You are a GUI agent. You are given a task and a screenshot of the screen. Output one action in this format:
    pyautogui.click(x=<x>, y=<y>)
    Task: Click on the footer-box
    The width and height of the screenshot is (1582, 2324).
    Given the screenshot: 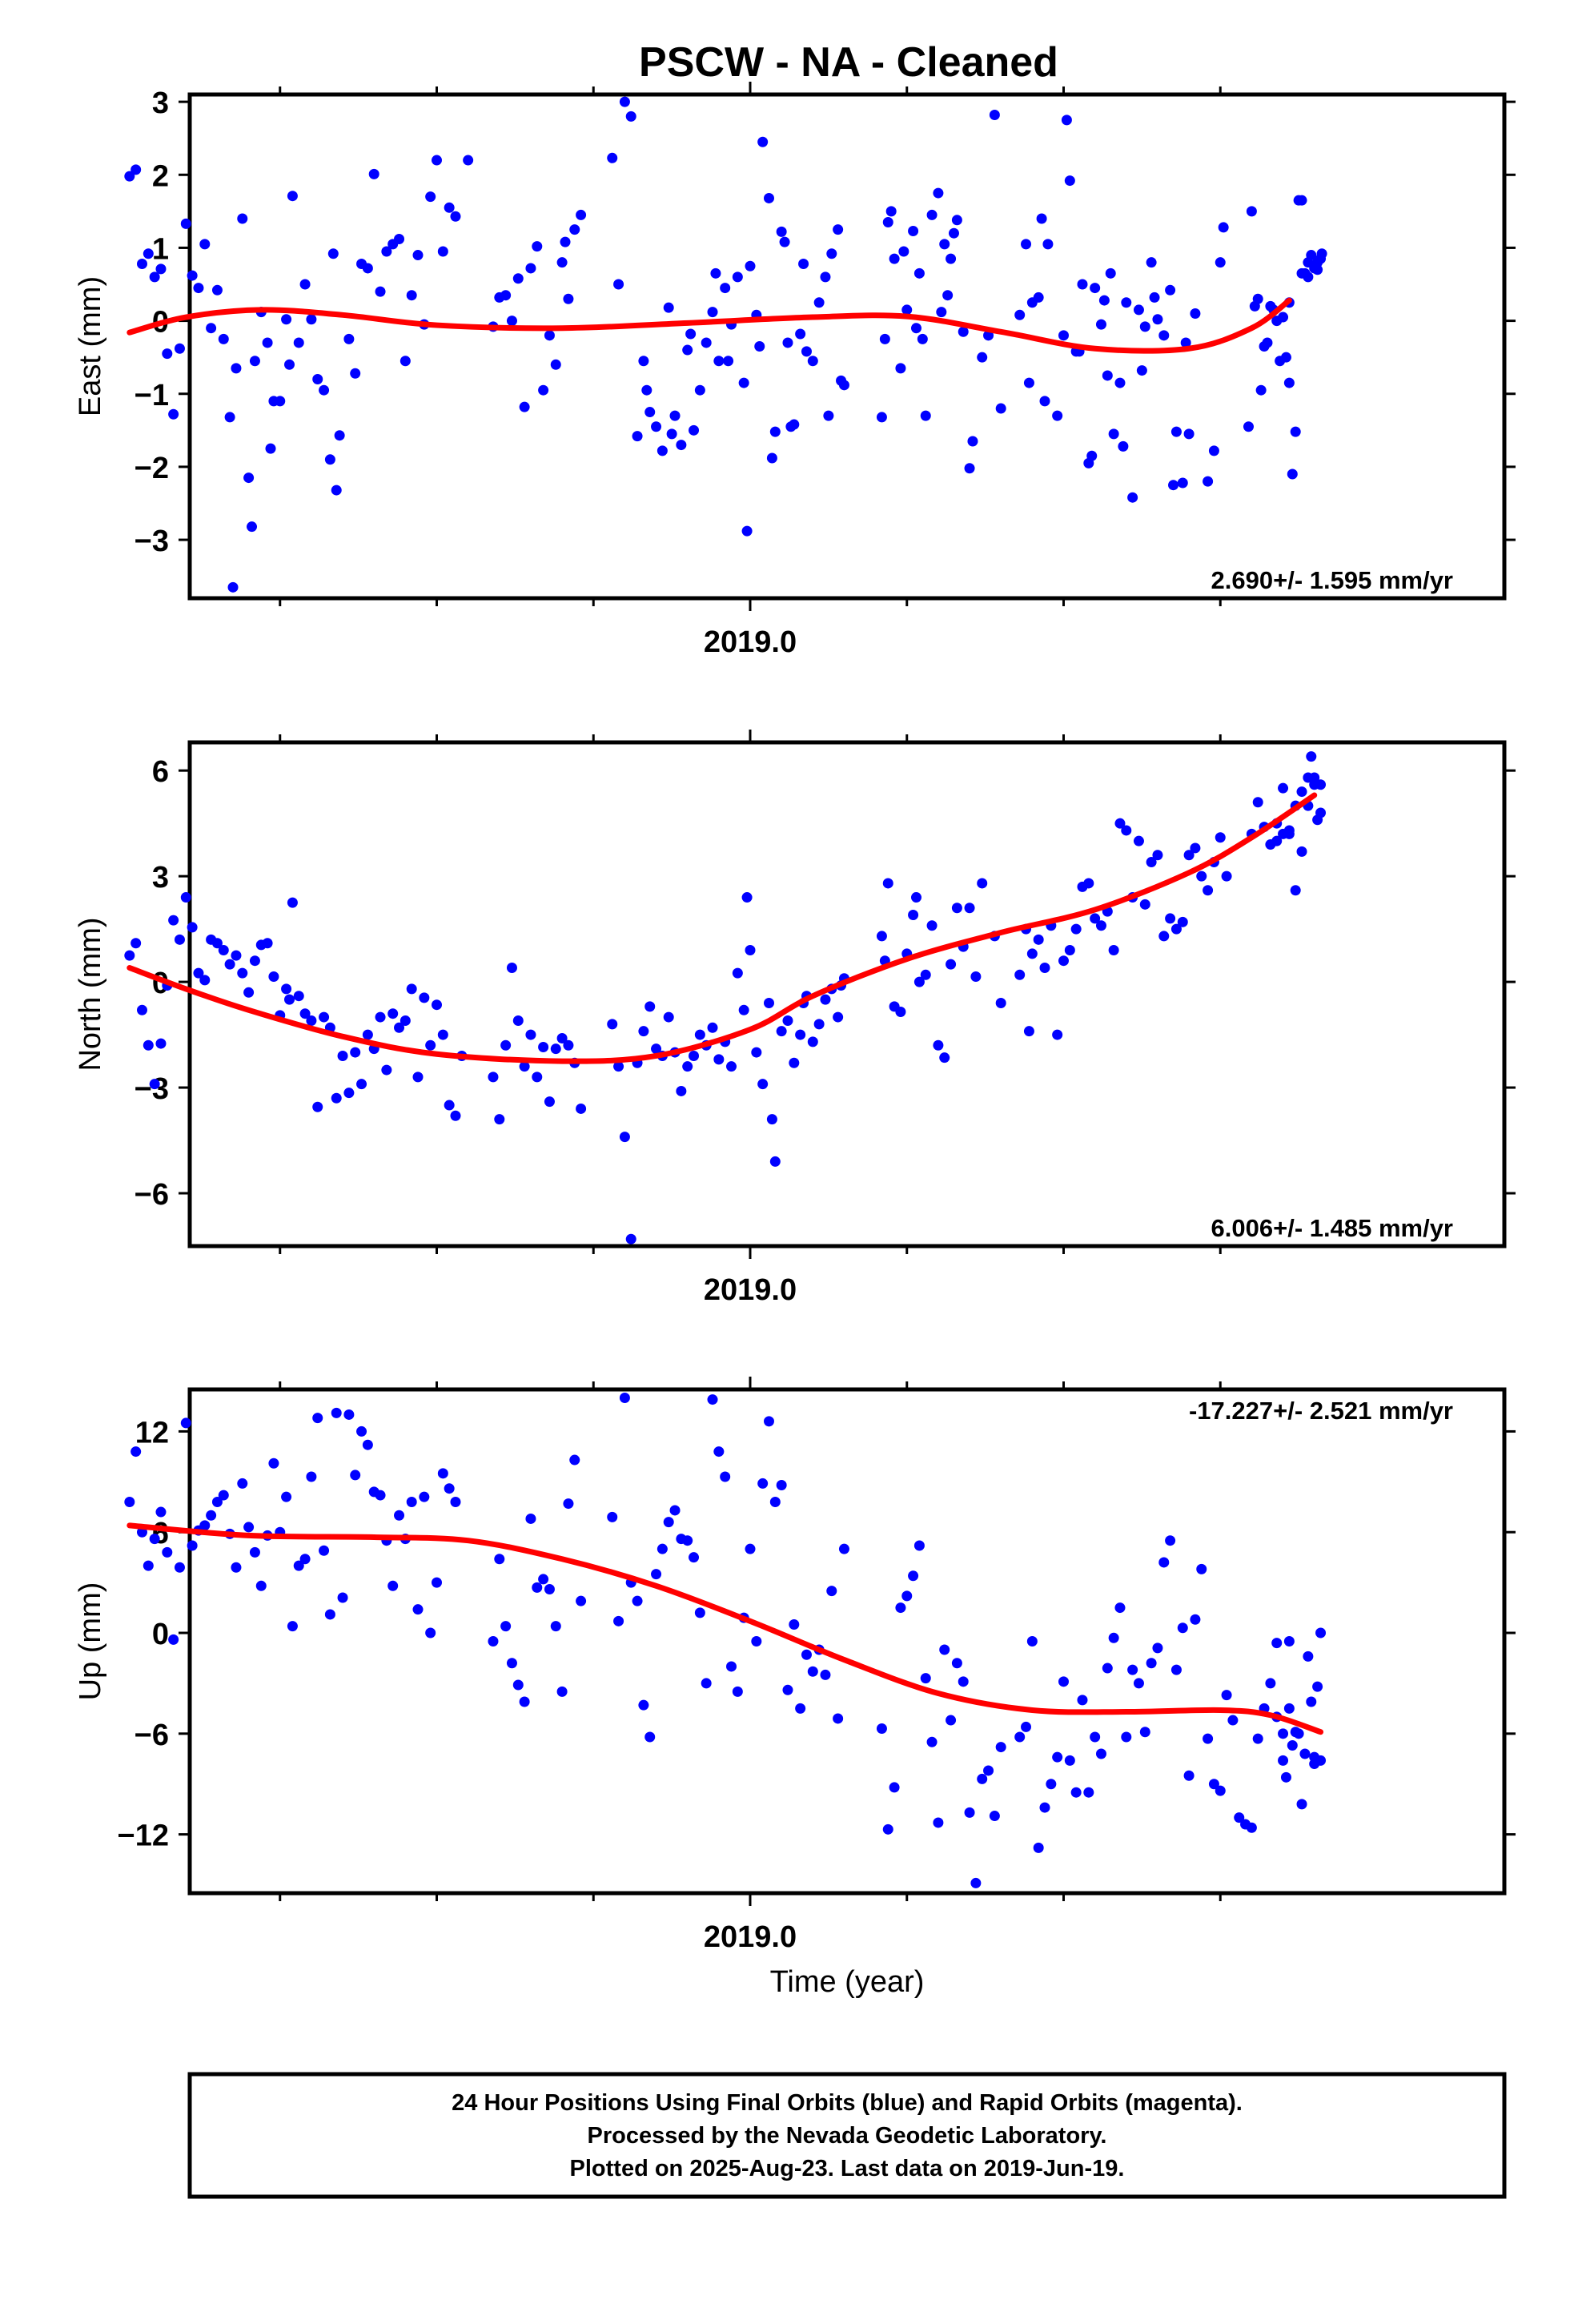 What is the action you would take?
    pyautogui.click(x=847, y=2135)
    